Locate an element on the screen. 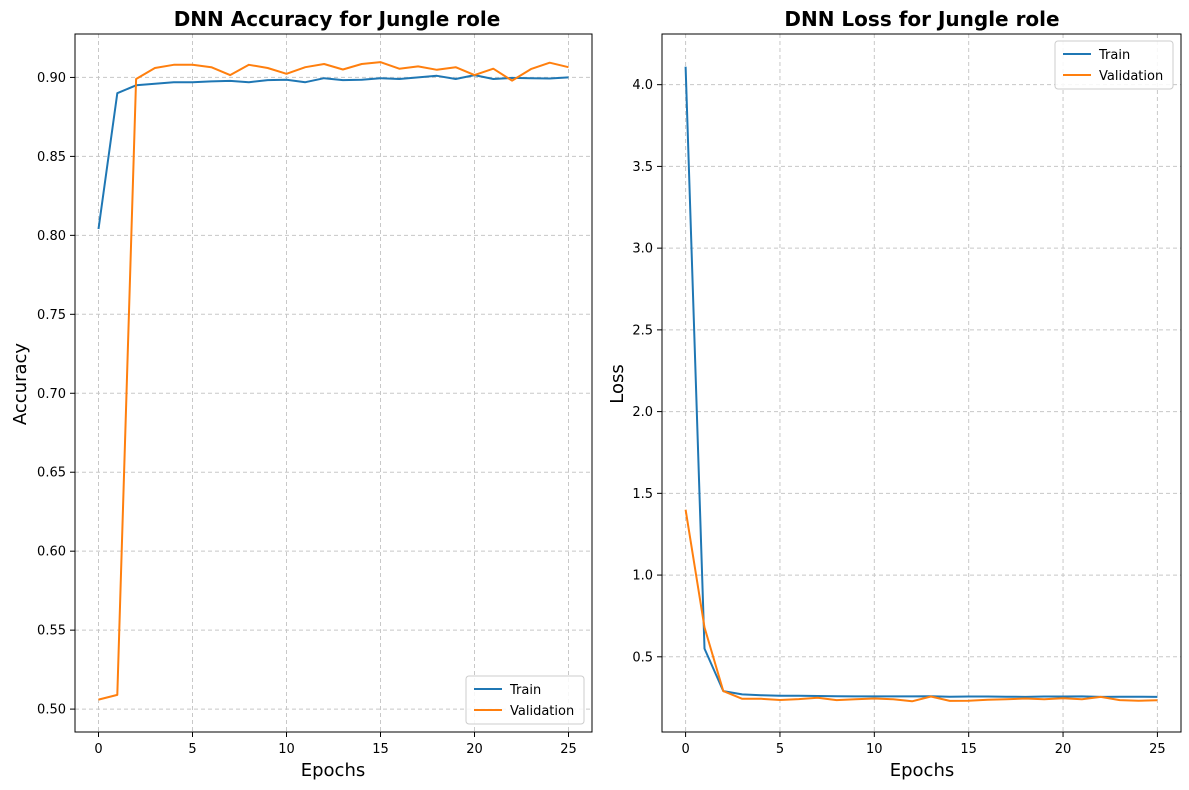  accuracy-y-axis-label: Accuracy is located at coordinates (20, 384).